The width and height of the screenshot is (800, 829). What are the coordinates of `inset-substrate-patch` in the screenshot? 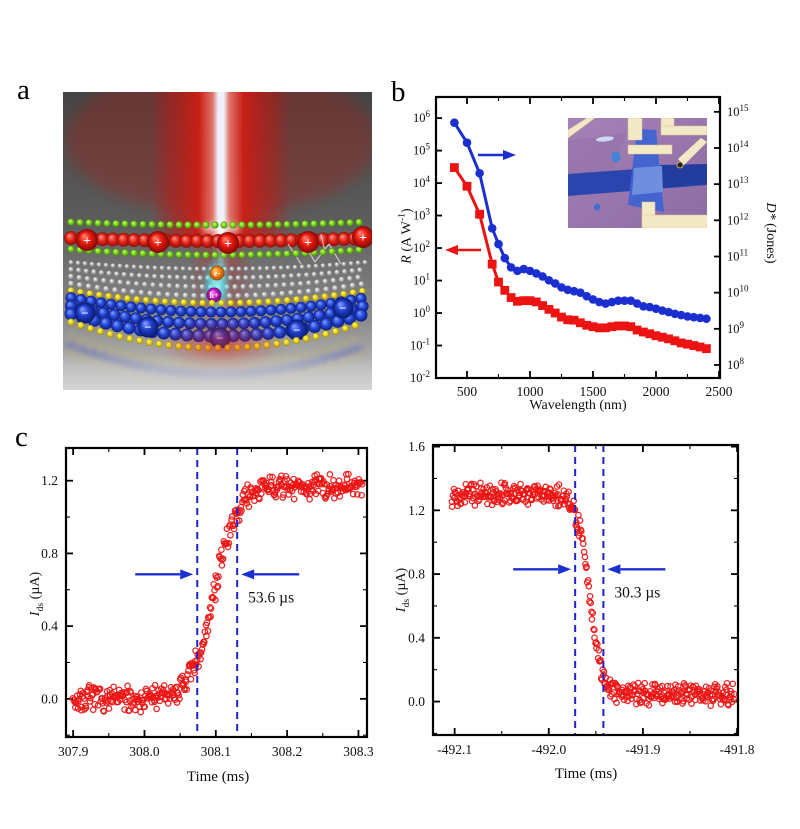 It's located at (597, 156).